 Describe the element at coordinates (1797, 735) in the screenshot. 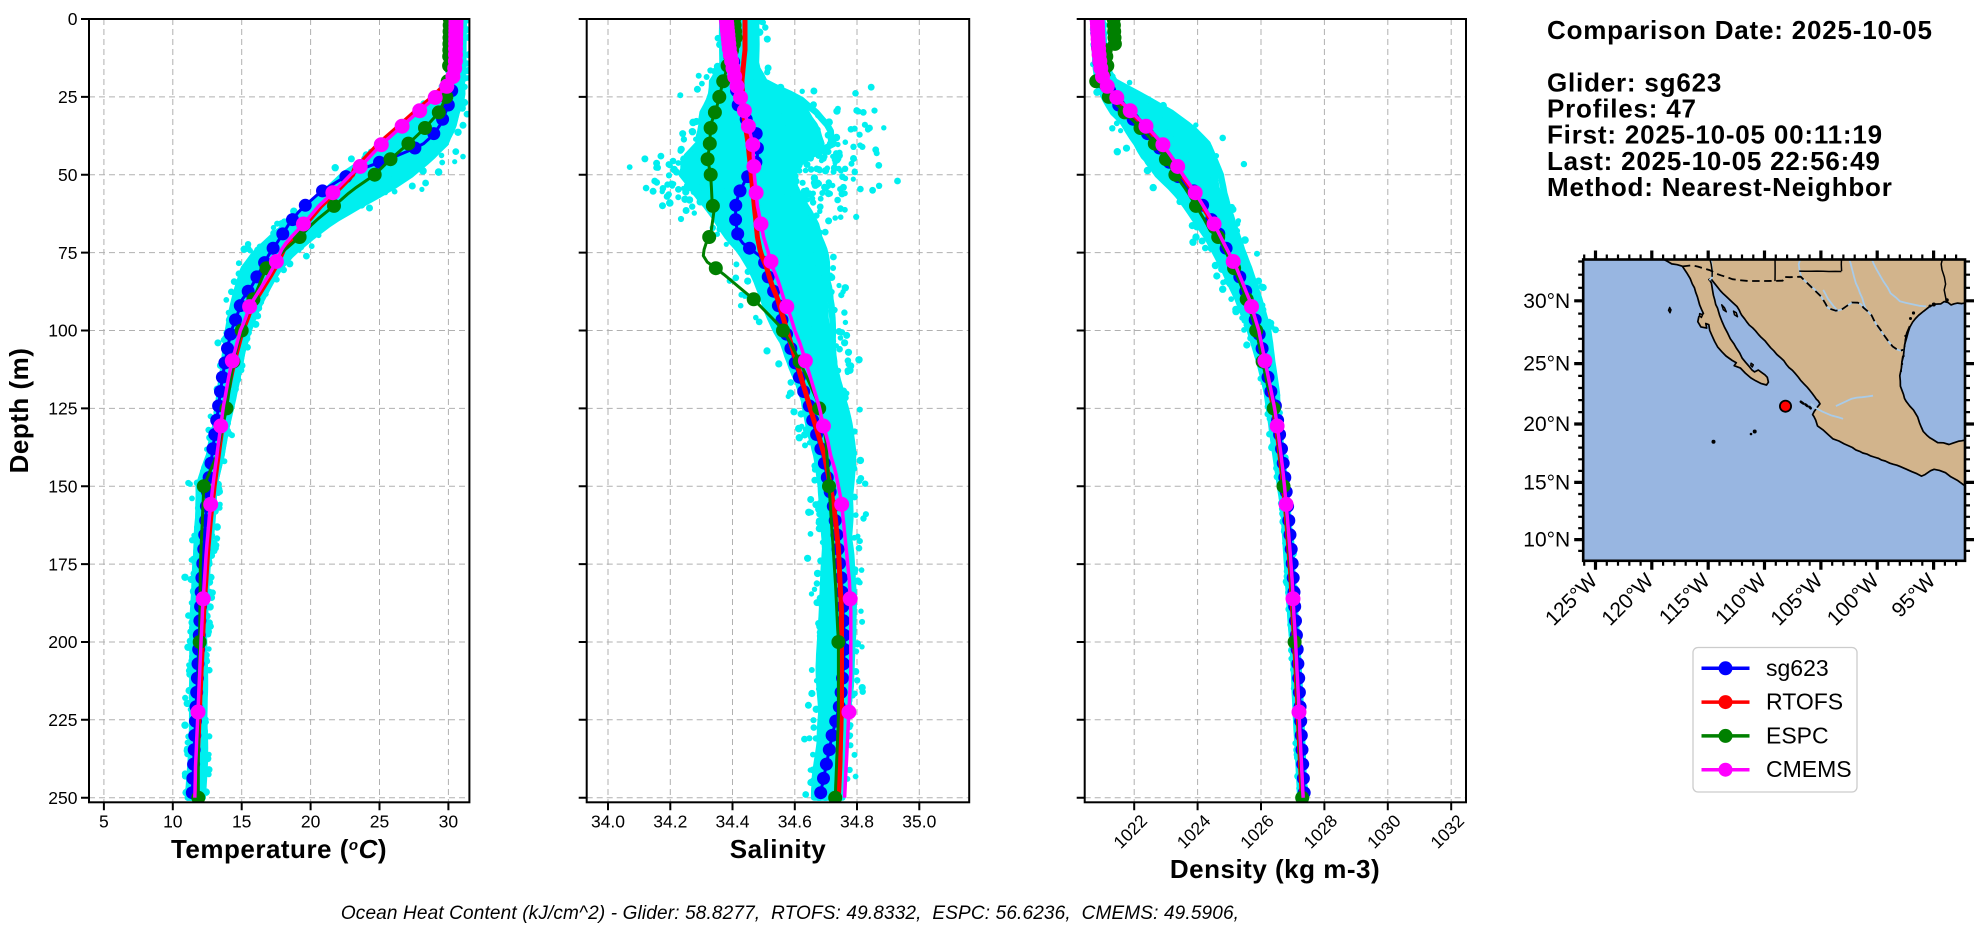

I see `svg-text: ESPC` at that location.